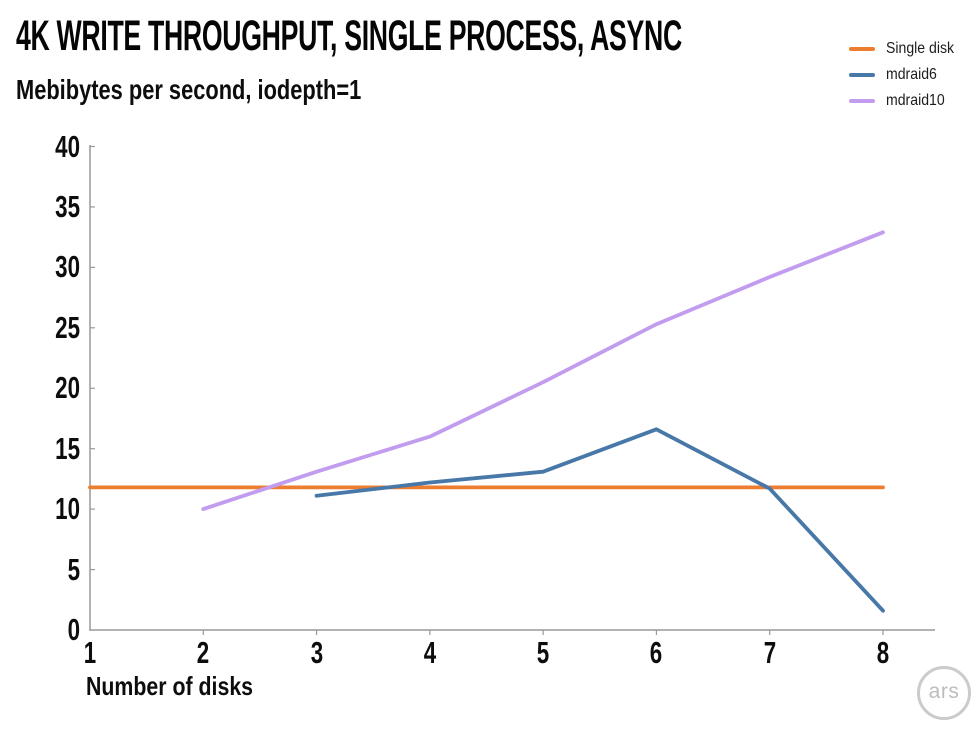 This screenshot has height=735, width=980. What do you see at coordinates (599, 520) in the screenshot?
I see `series-line-mdraid6` at bounding box center [599, 520].